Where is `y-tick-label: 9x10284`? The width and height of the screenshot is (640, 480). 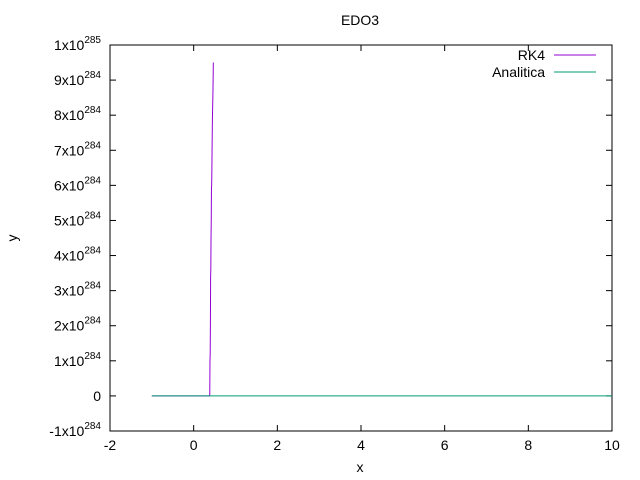 y-tick-label: 9x10284 is located at coordinates (77, 79).